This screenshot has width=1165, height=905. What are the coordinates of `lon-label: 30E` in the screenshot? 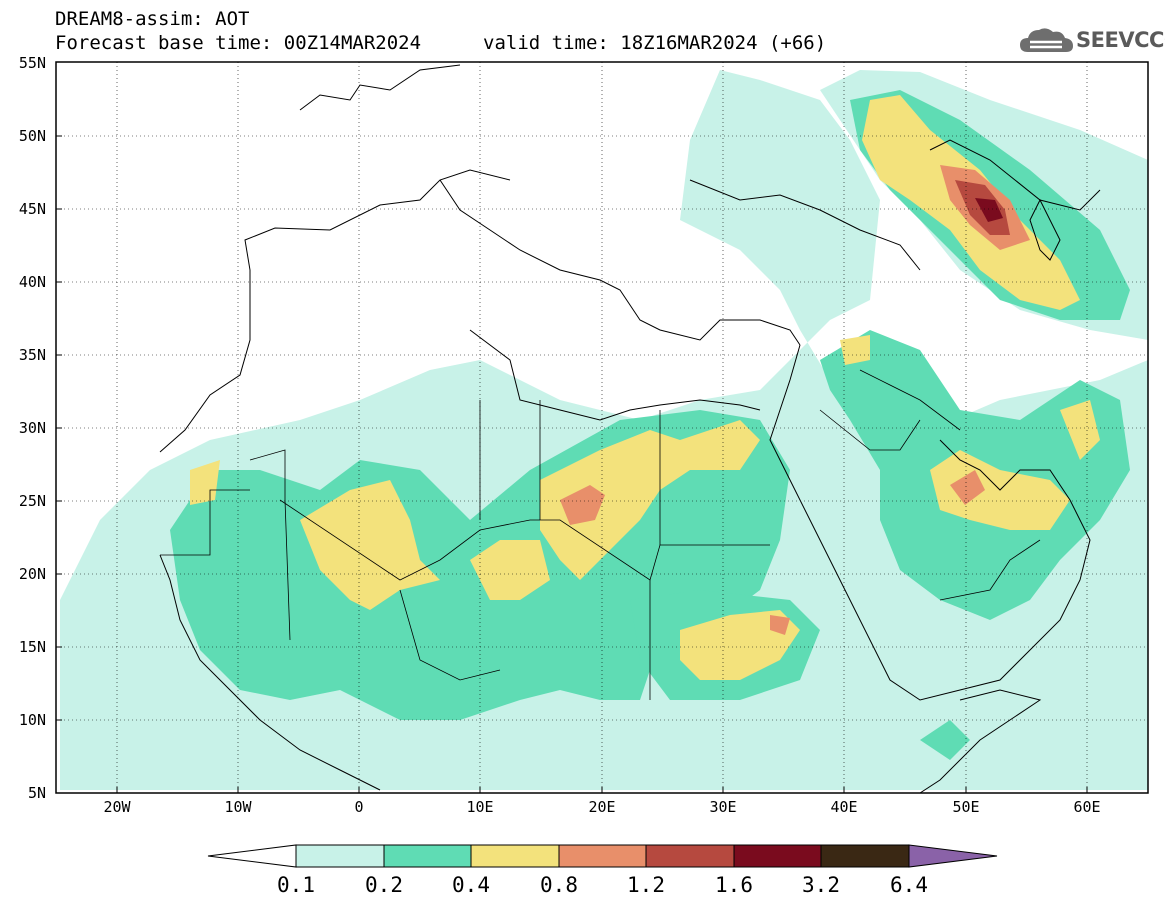 It's located at (722, 807).